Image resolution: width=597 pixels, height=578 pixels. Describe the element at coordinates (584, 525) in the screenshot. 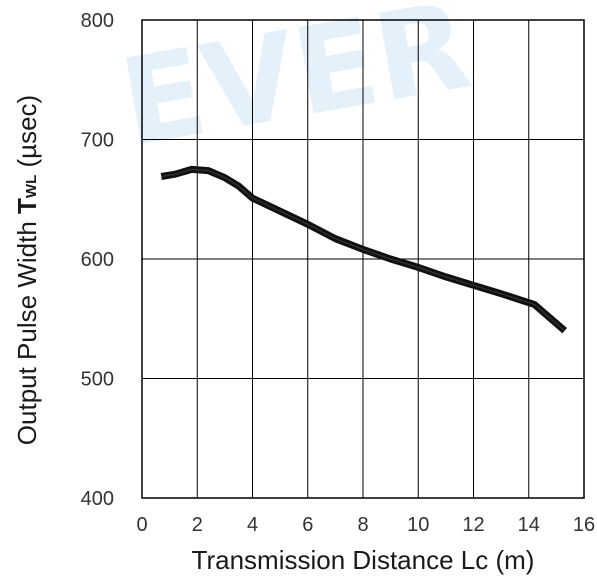

I see `x-tick-label: 16` at that location.